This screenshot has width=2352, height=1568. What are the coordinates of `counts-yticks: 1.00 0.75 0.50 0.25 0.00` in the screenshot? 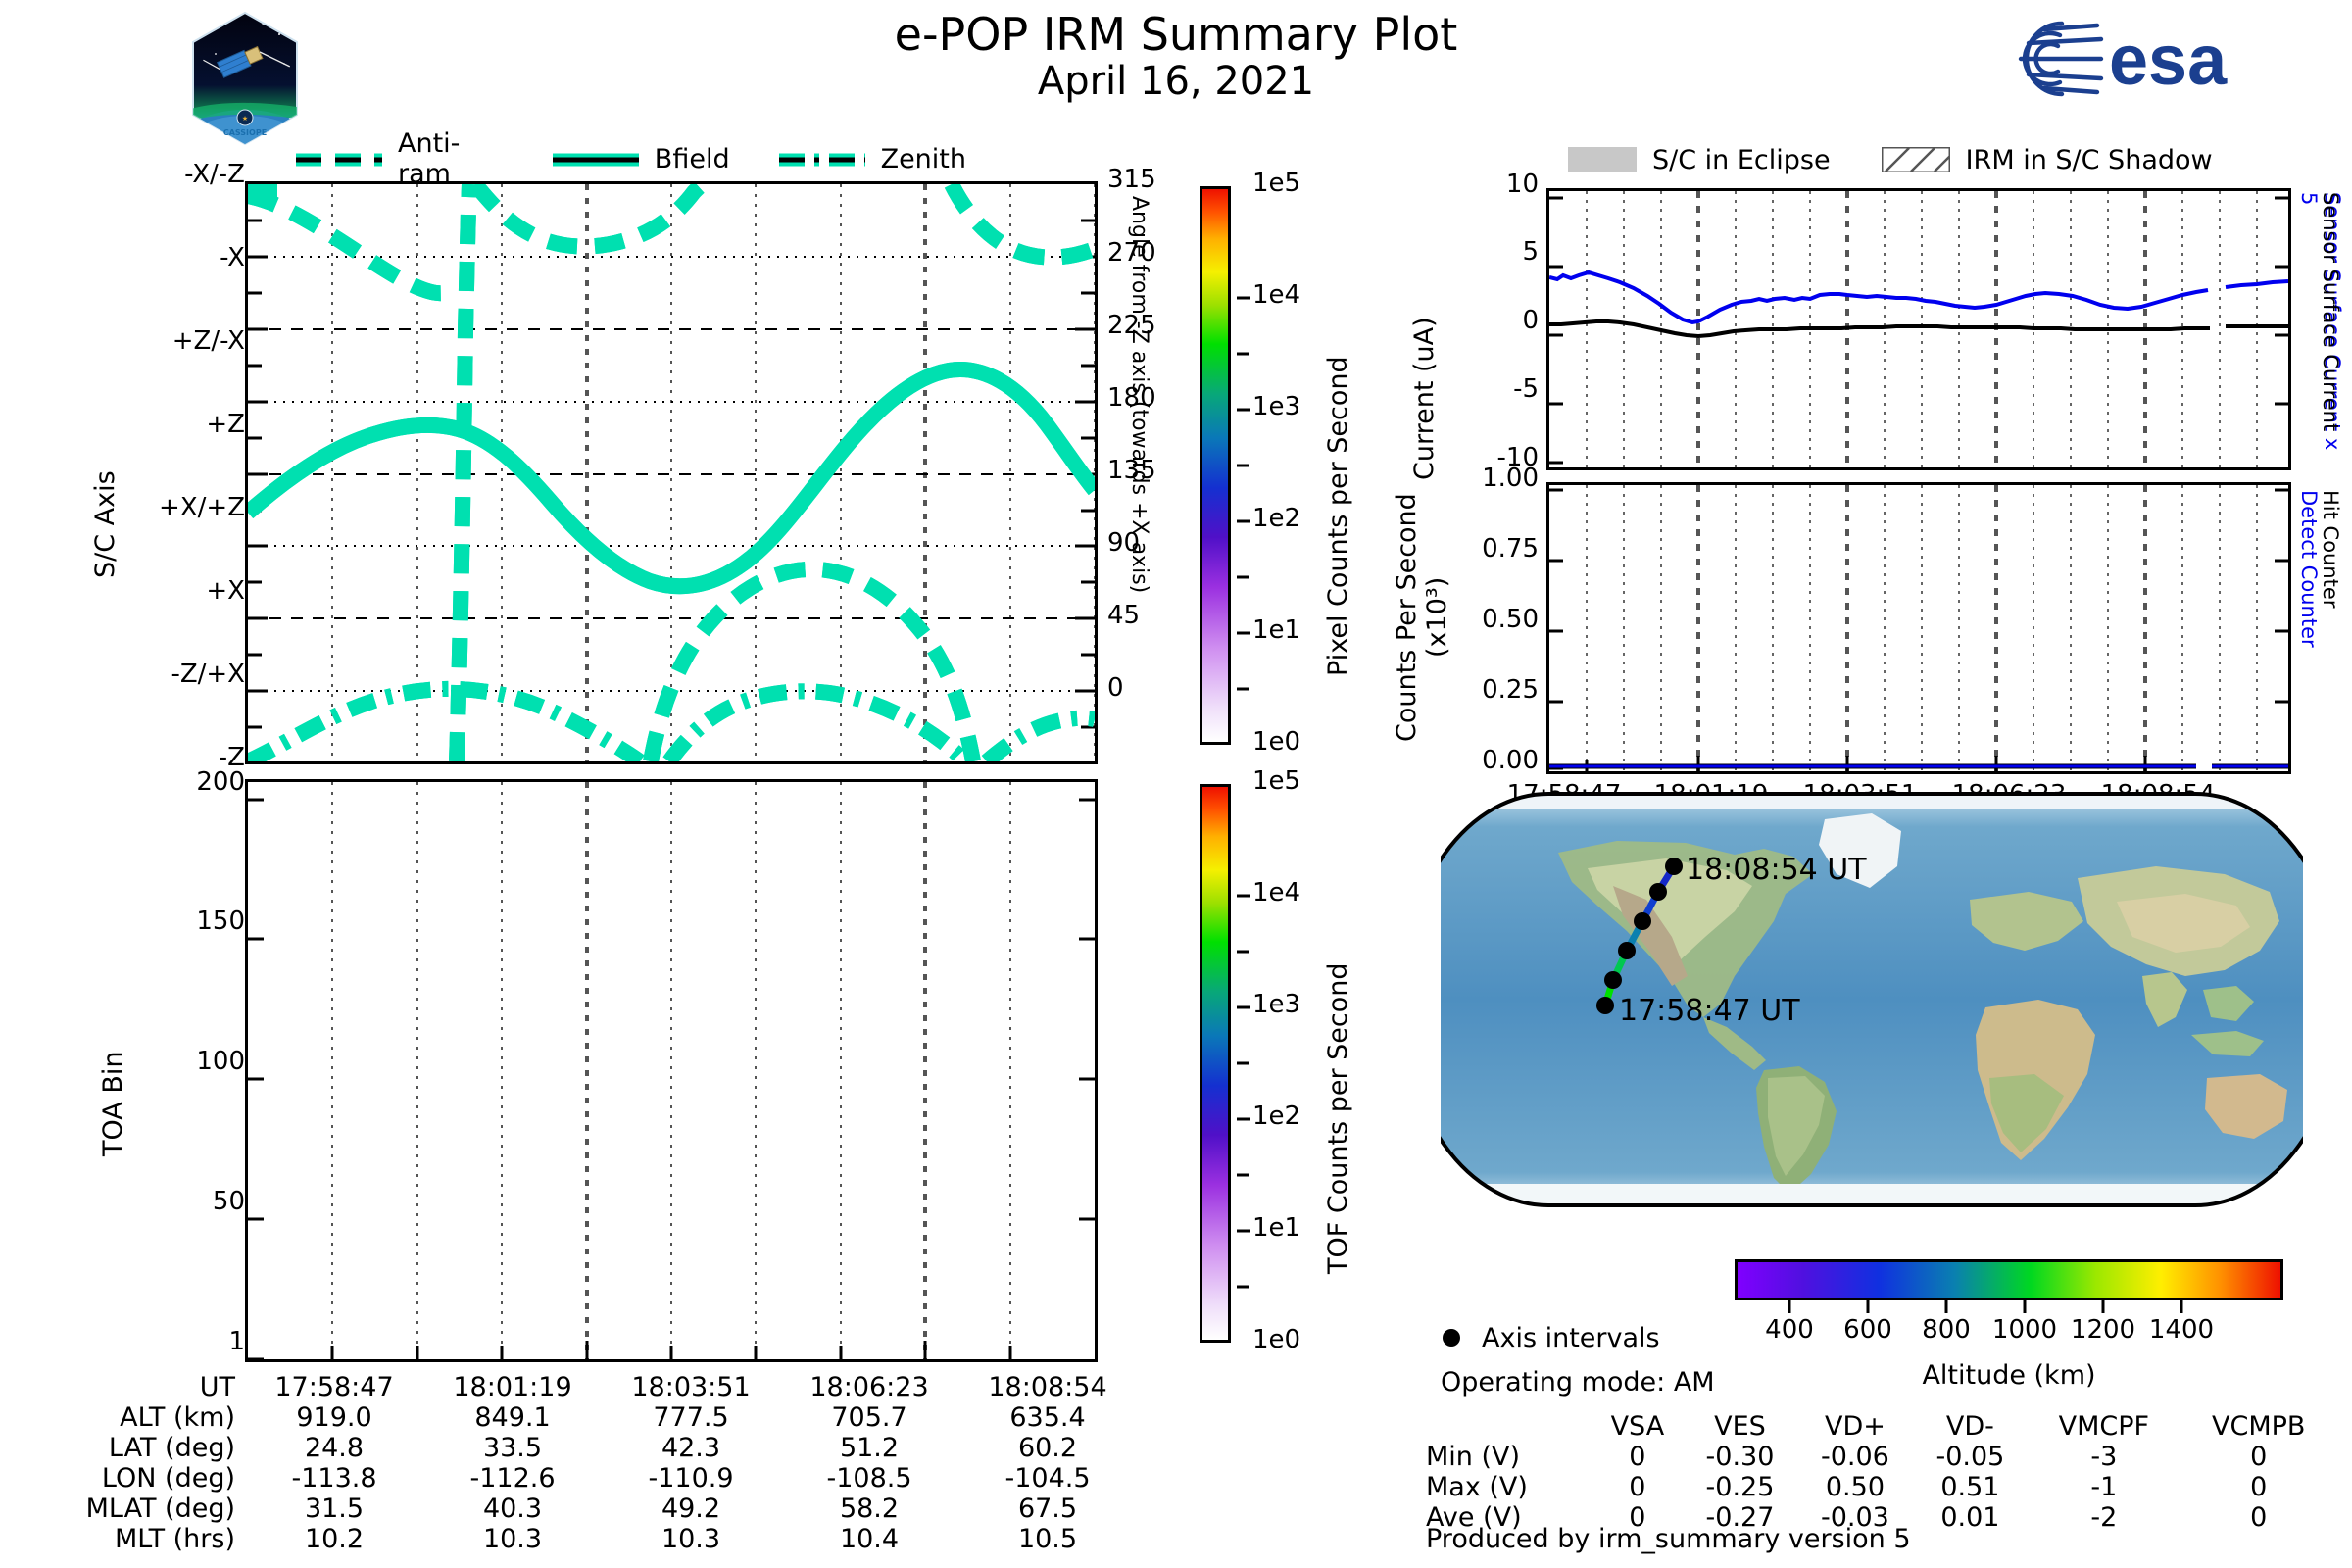 It's located at (1490, 619).